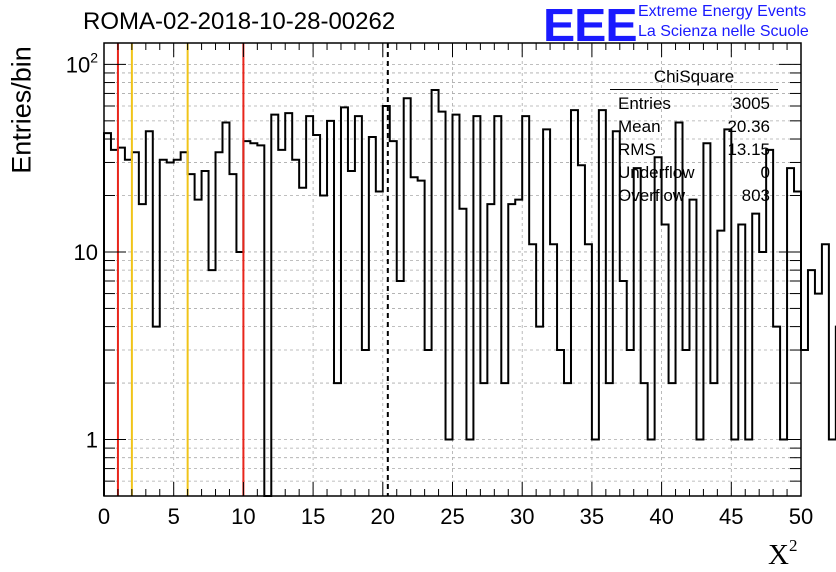  I want to click on logo-subtitle-2: La Scienza nelle Scuole, so click(723, 31).